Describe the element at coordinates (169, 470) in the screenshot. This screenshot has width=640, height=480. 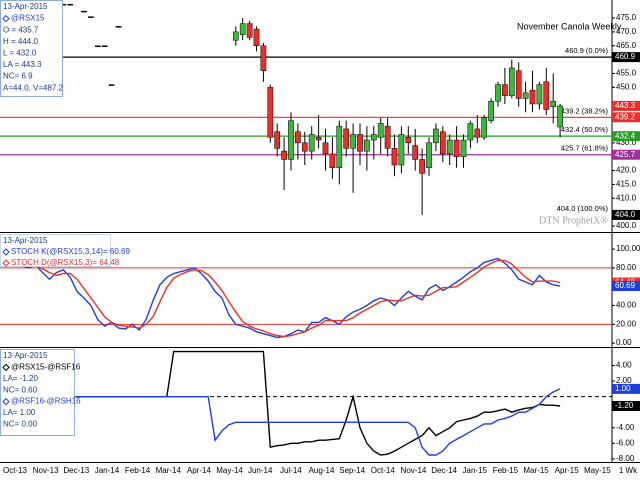
I see `x-tick-label: Mar-14` at that location.